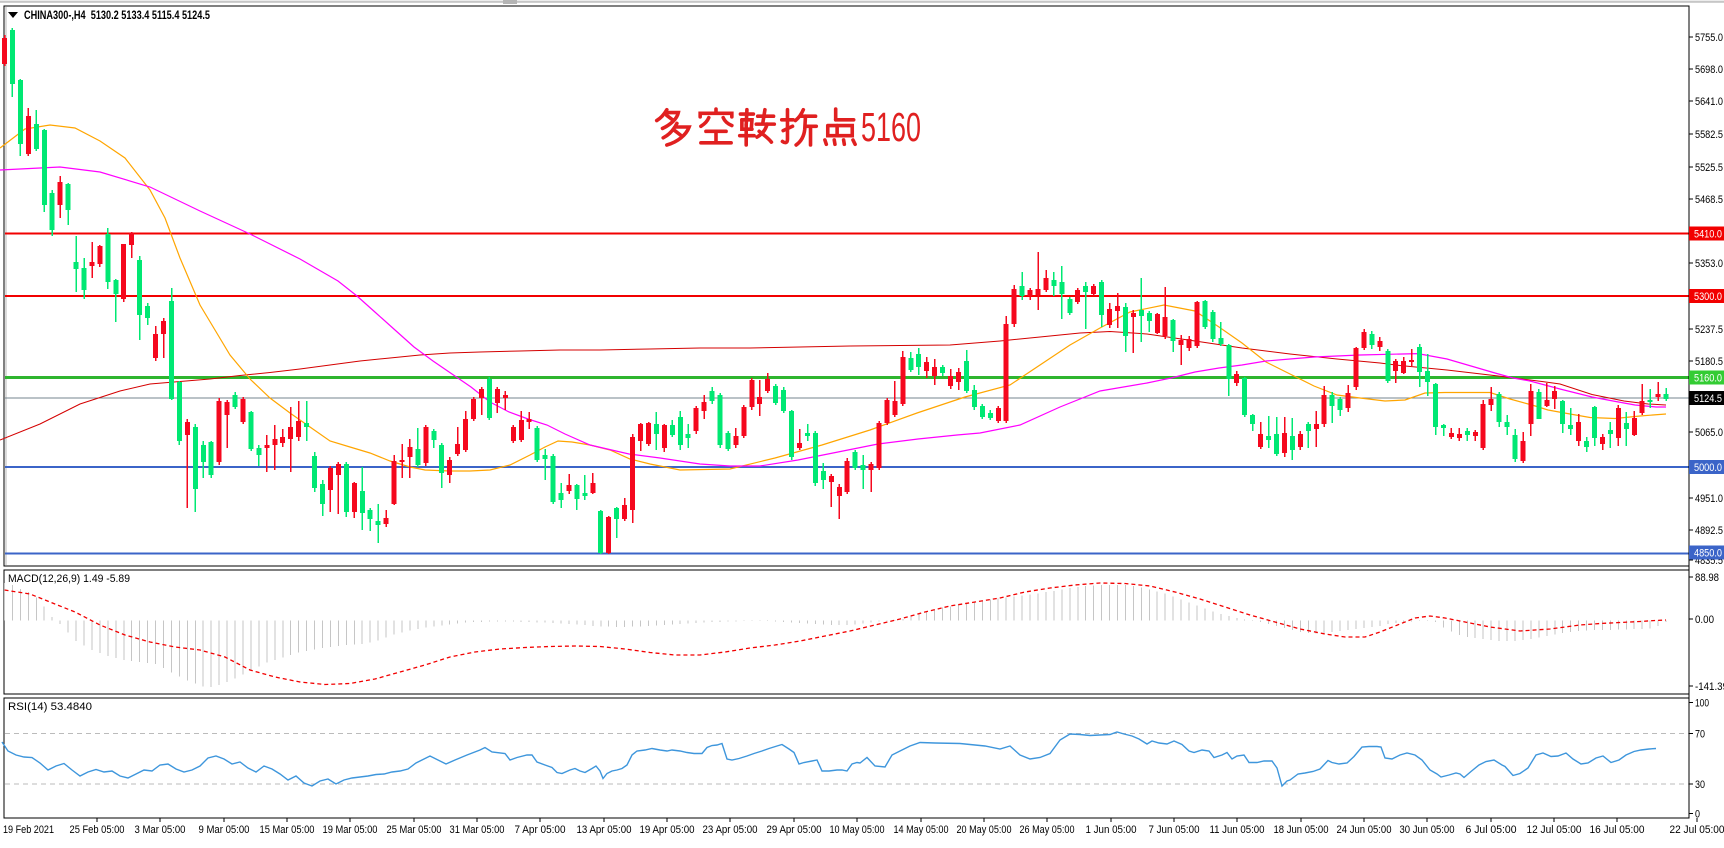 The width and height of the screenshot is (1724, 848). Describe the element at coordinates (540, 830) in the screenshot. I see `svg-text: 7 Apr 05:00` at that location.